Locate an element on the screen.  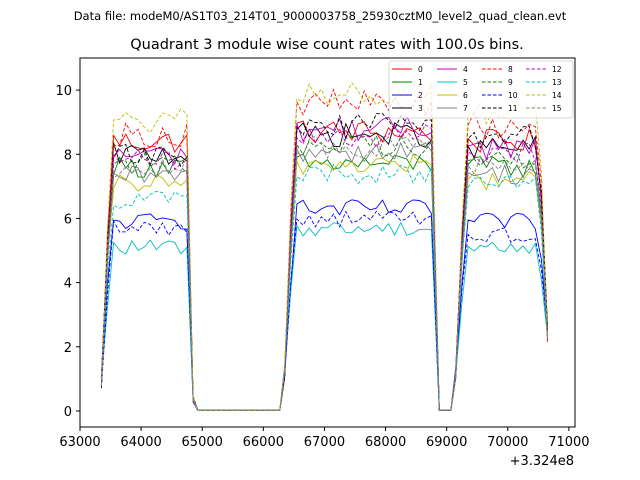
y-tick-label: 10 is located at coordinates (63, 91).